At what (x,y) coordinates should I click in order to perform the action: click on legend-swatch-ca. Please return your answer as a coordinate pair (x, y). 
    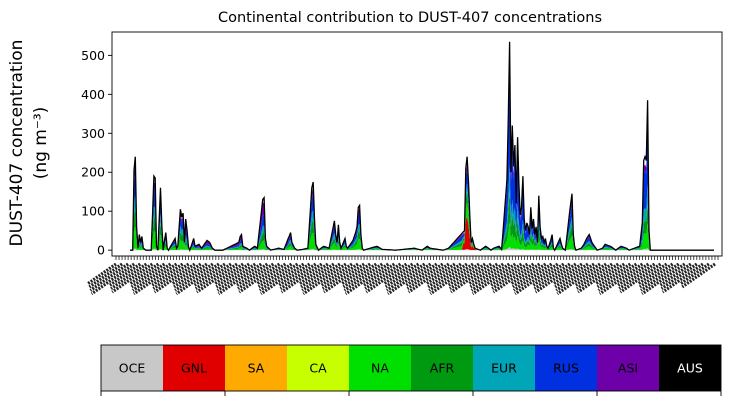
    Looking at the image, I should click on (318, 368).